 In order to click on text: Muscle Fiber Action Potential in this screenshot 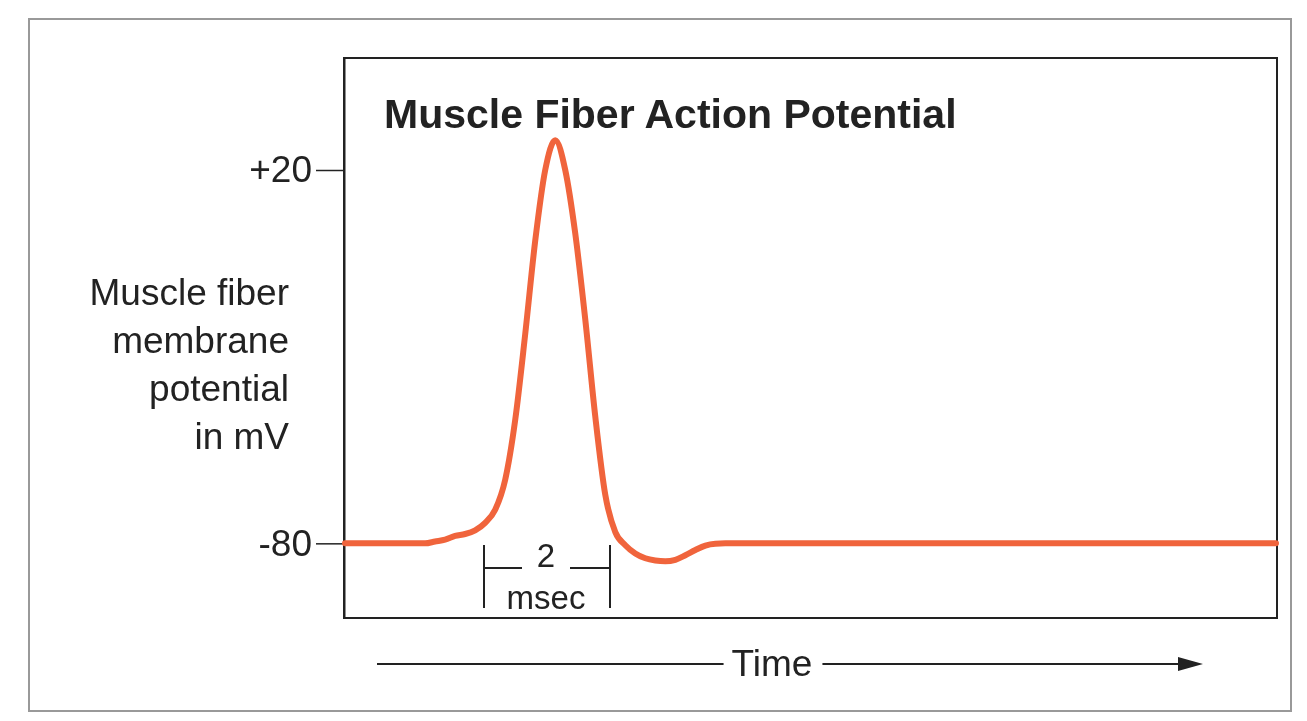, I will do `click(670, 114)`.